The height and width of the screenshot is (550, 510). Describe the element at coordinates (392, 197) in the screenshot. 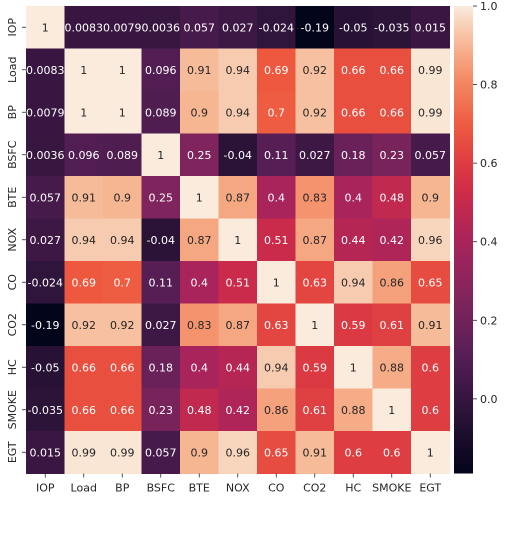

I see `heatmap-cell-BTE-SMOKE` at that location.